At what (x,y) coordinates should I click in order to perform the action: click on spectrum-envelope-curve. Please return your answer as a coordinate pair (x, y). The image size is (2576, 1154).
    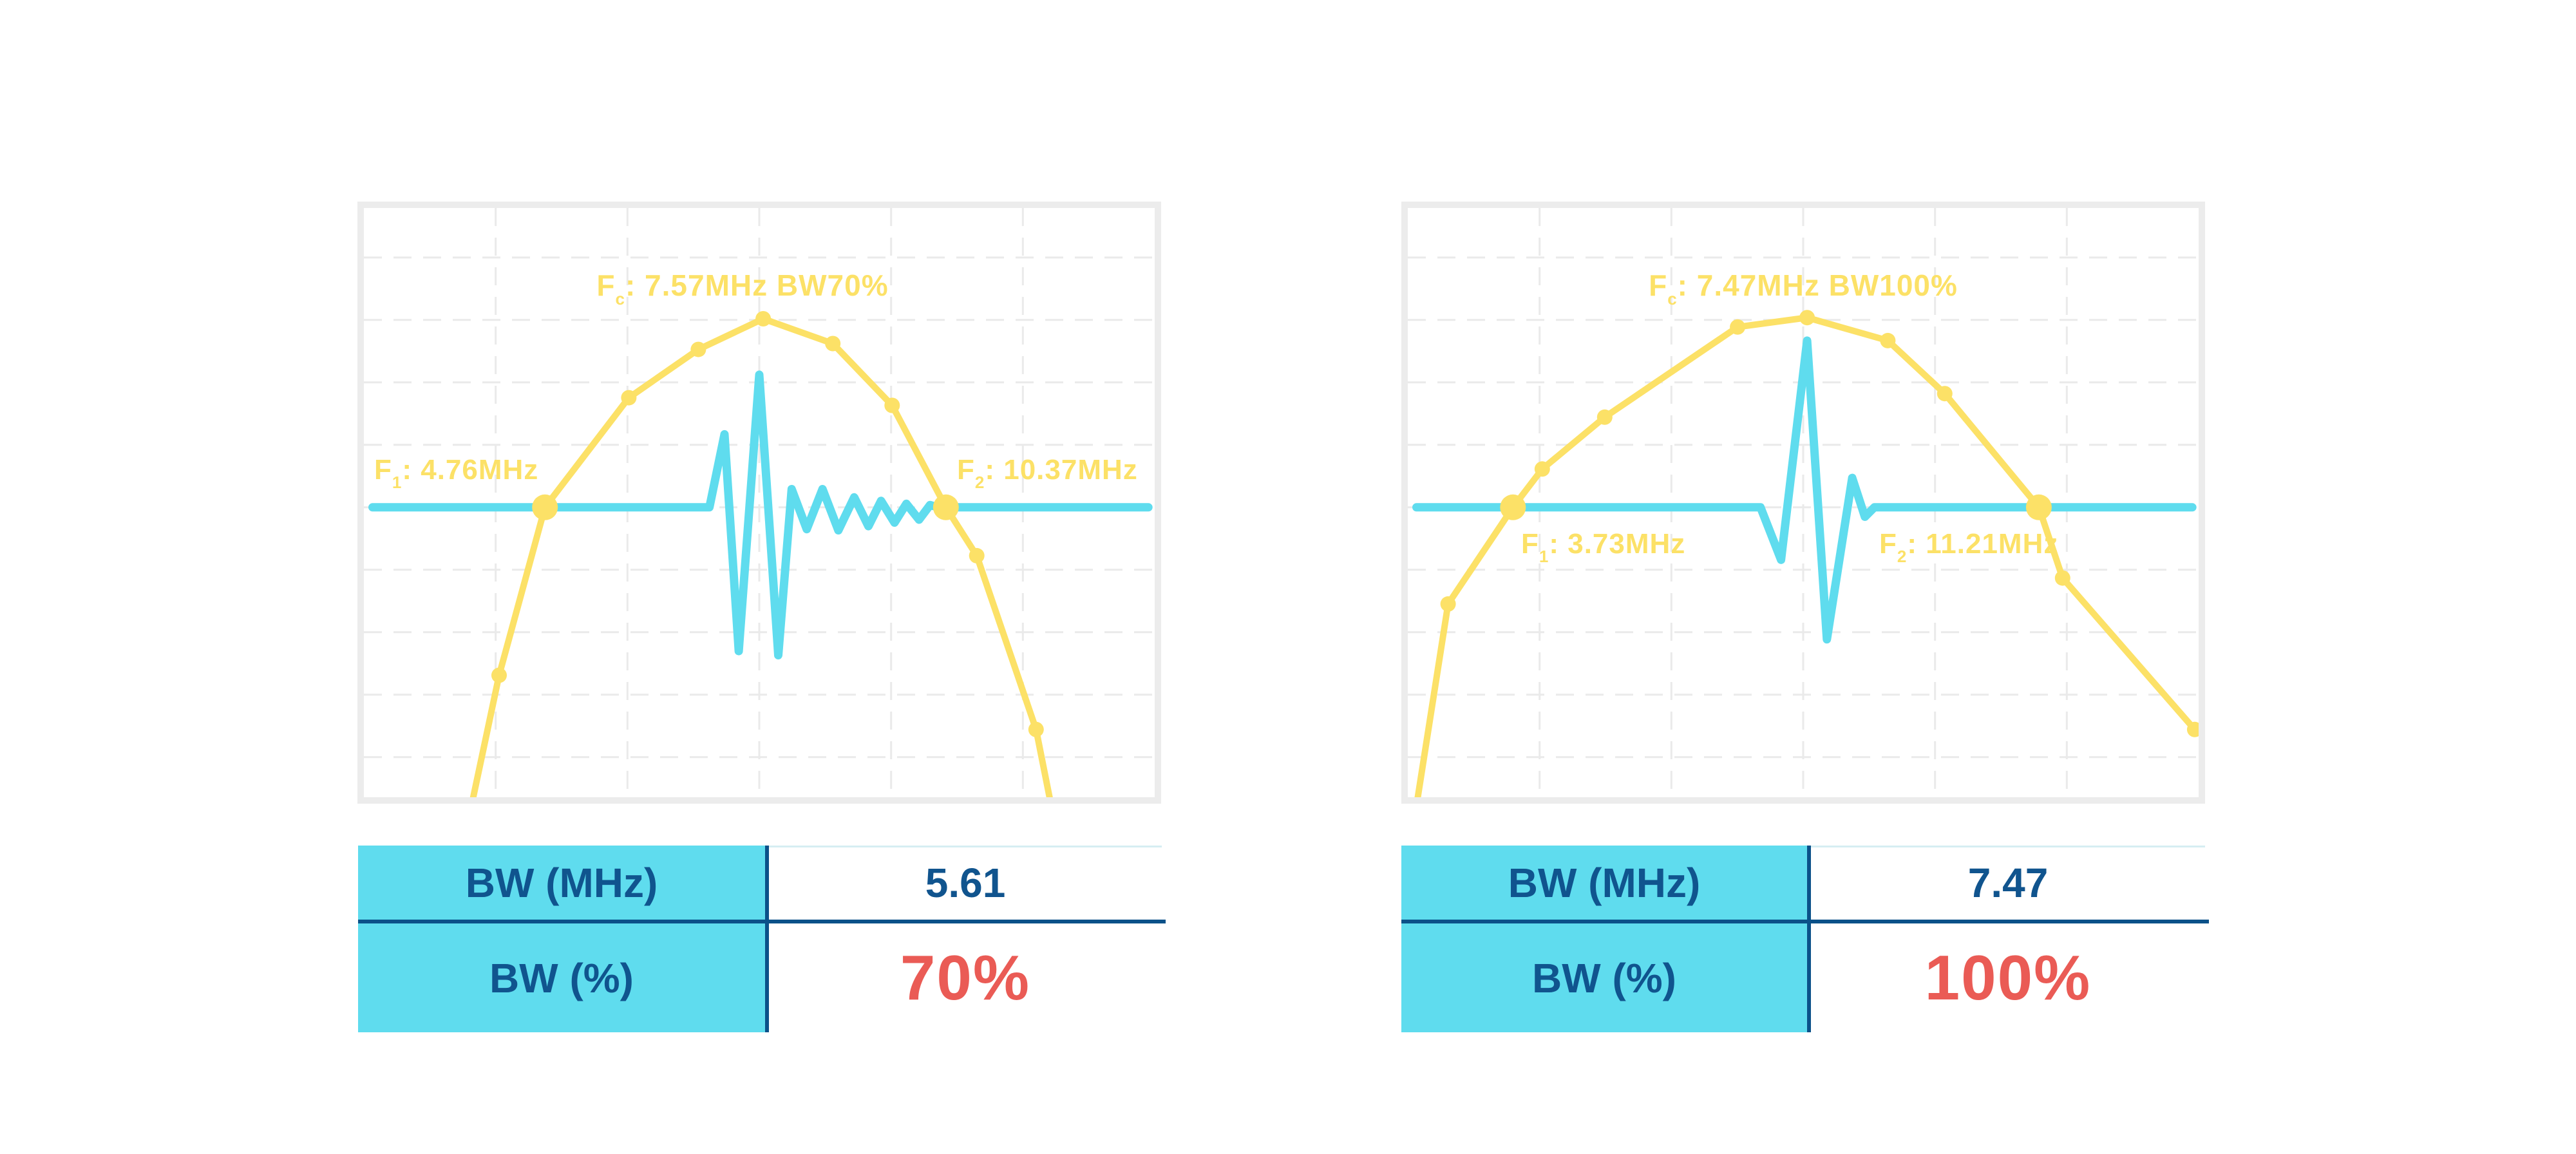
    Looking at the image, I should click on (761, 556).